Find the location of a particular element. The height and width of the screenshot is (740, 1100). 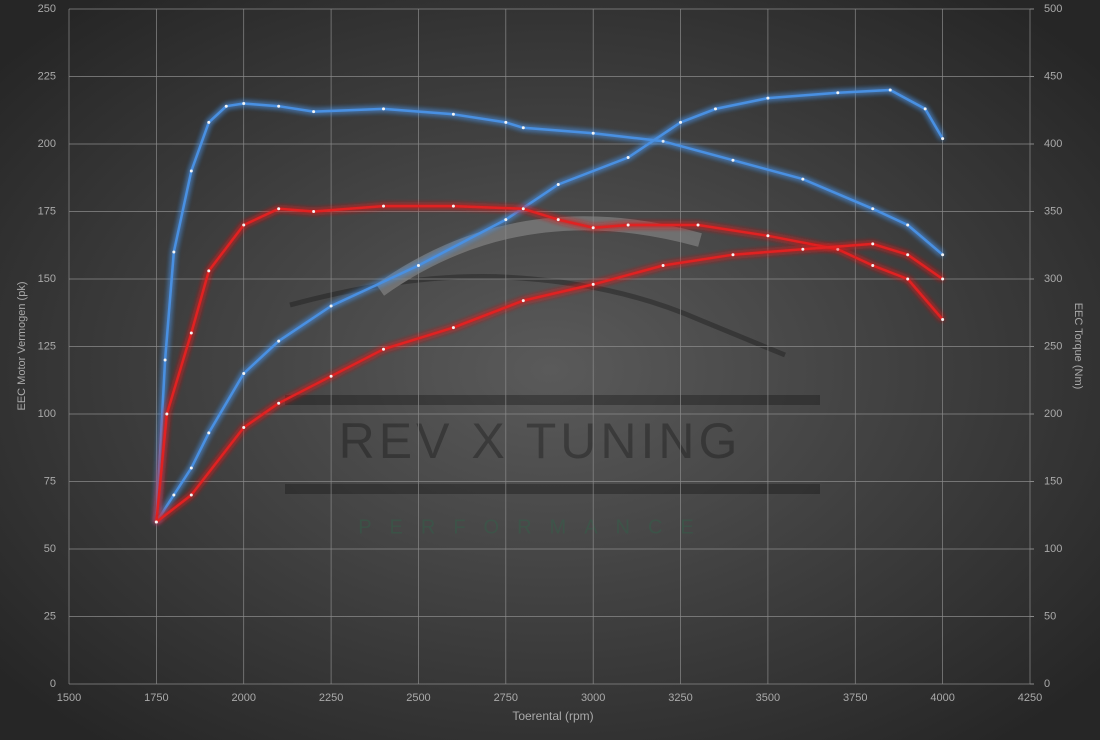

x-tick-label: 1750 is located at coordinates (156, 698).